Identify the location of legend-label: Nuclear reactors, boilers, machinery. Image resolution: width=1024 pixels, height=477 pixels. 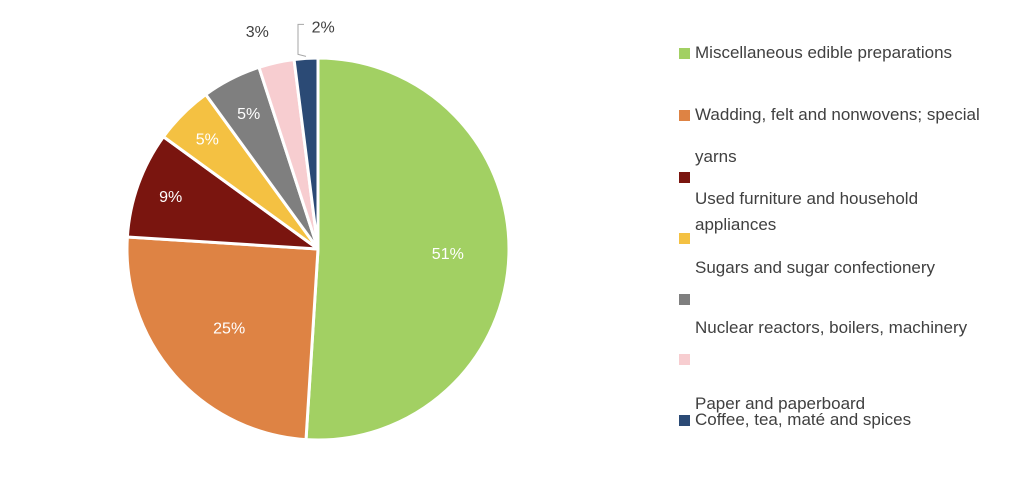
(831, 327).